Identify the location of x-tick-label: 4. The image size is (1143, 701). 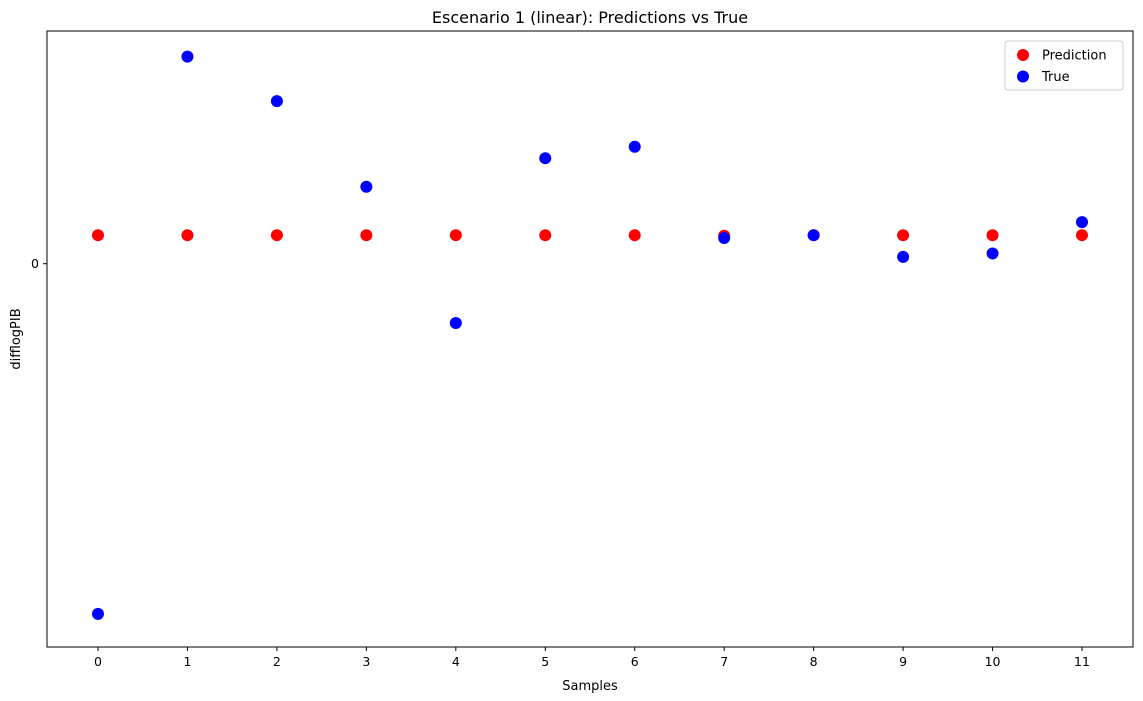
(456, 661).